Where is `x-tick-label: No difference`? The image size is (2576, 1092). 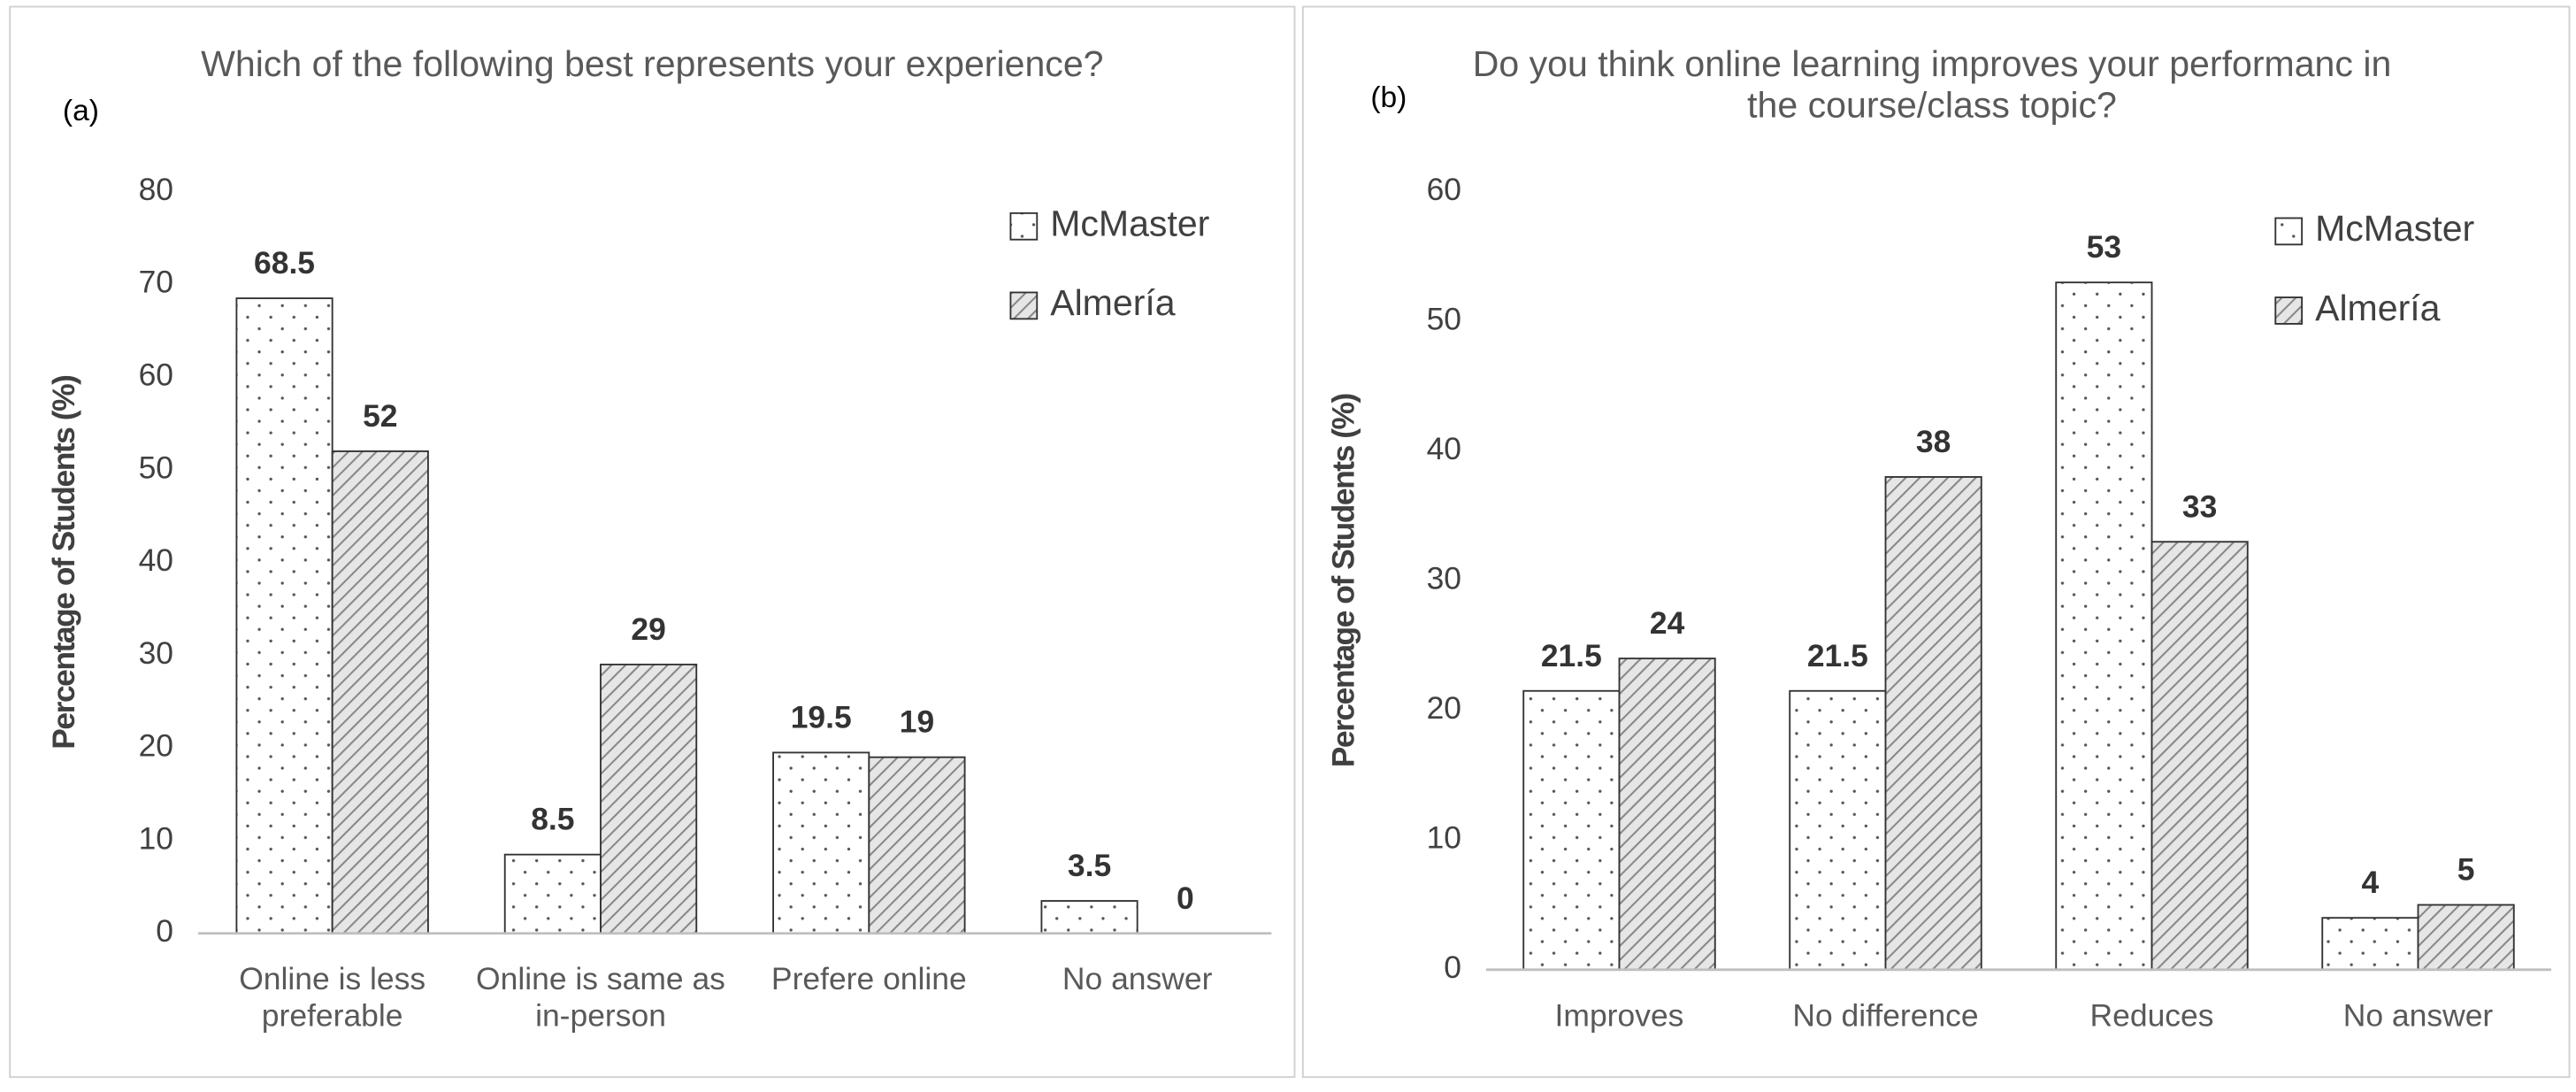
x-tick-label: No difference is located at coordinates (1885, 1017).